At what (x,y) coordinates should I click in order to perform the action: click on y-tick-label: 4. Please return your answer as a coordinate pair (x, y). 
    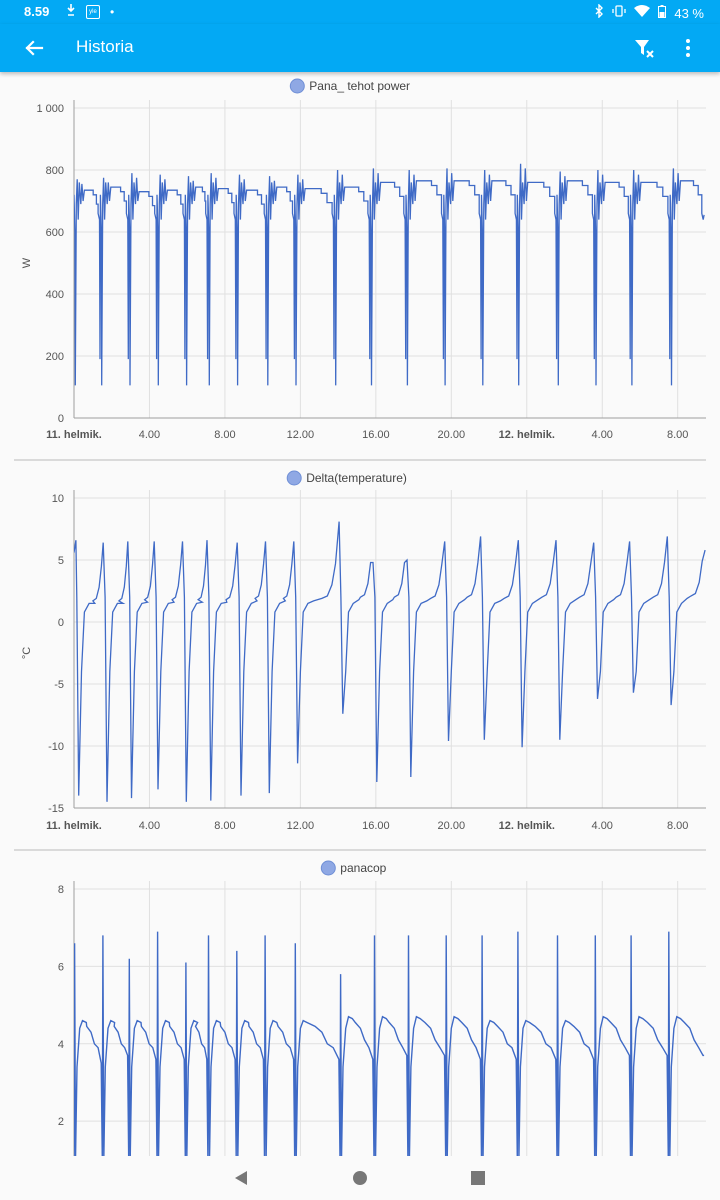
    Looking at the image, I should click on (61, 1045).